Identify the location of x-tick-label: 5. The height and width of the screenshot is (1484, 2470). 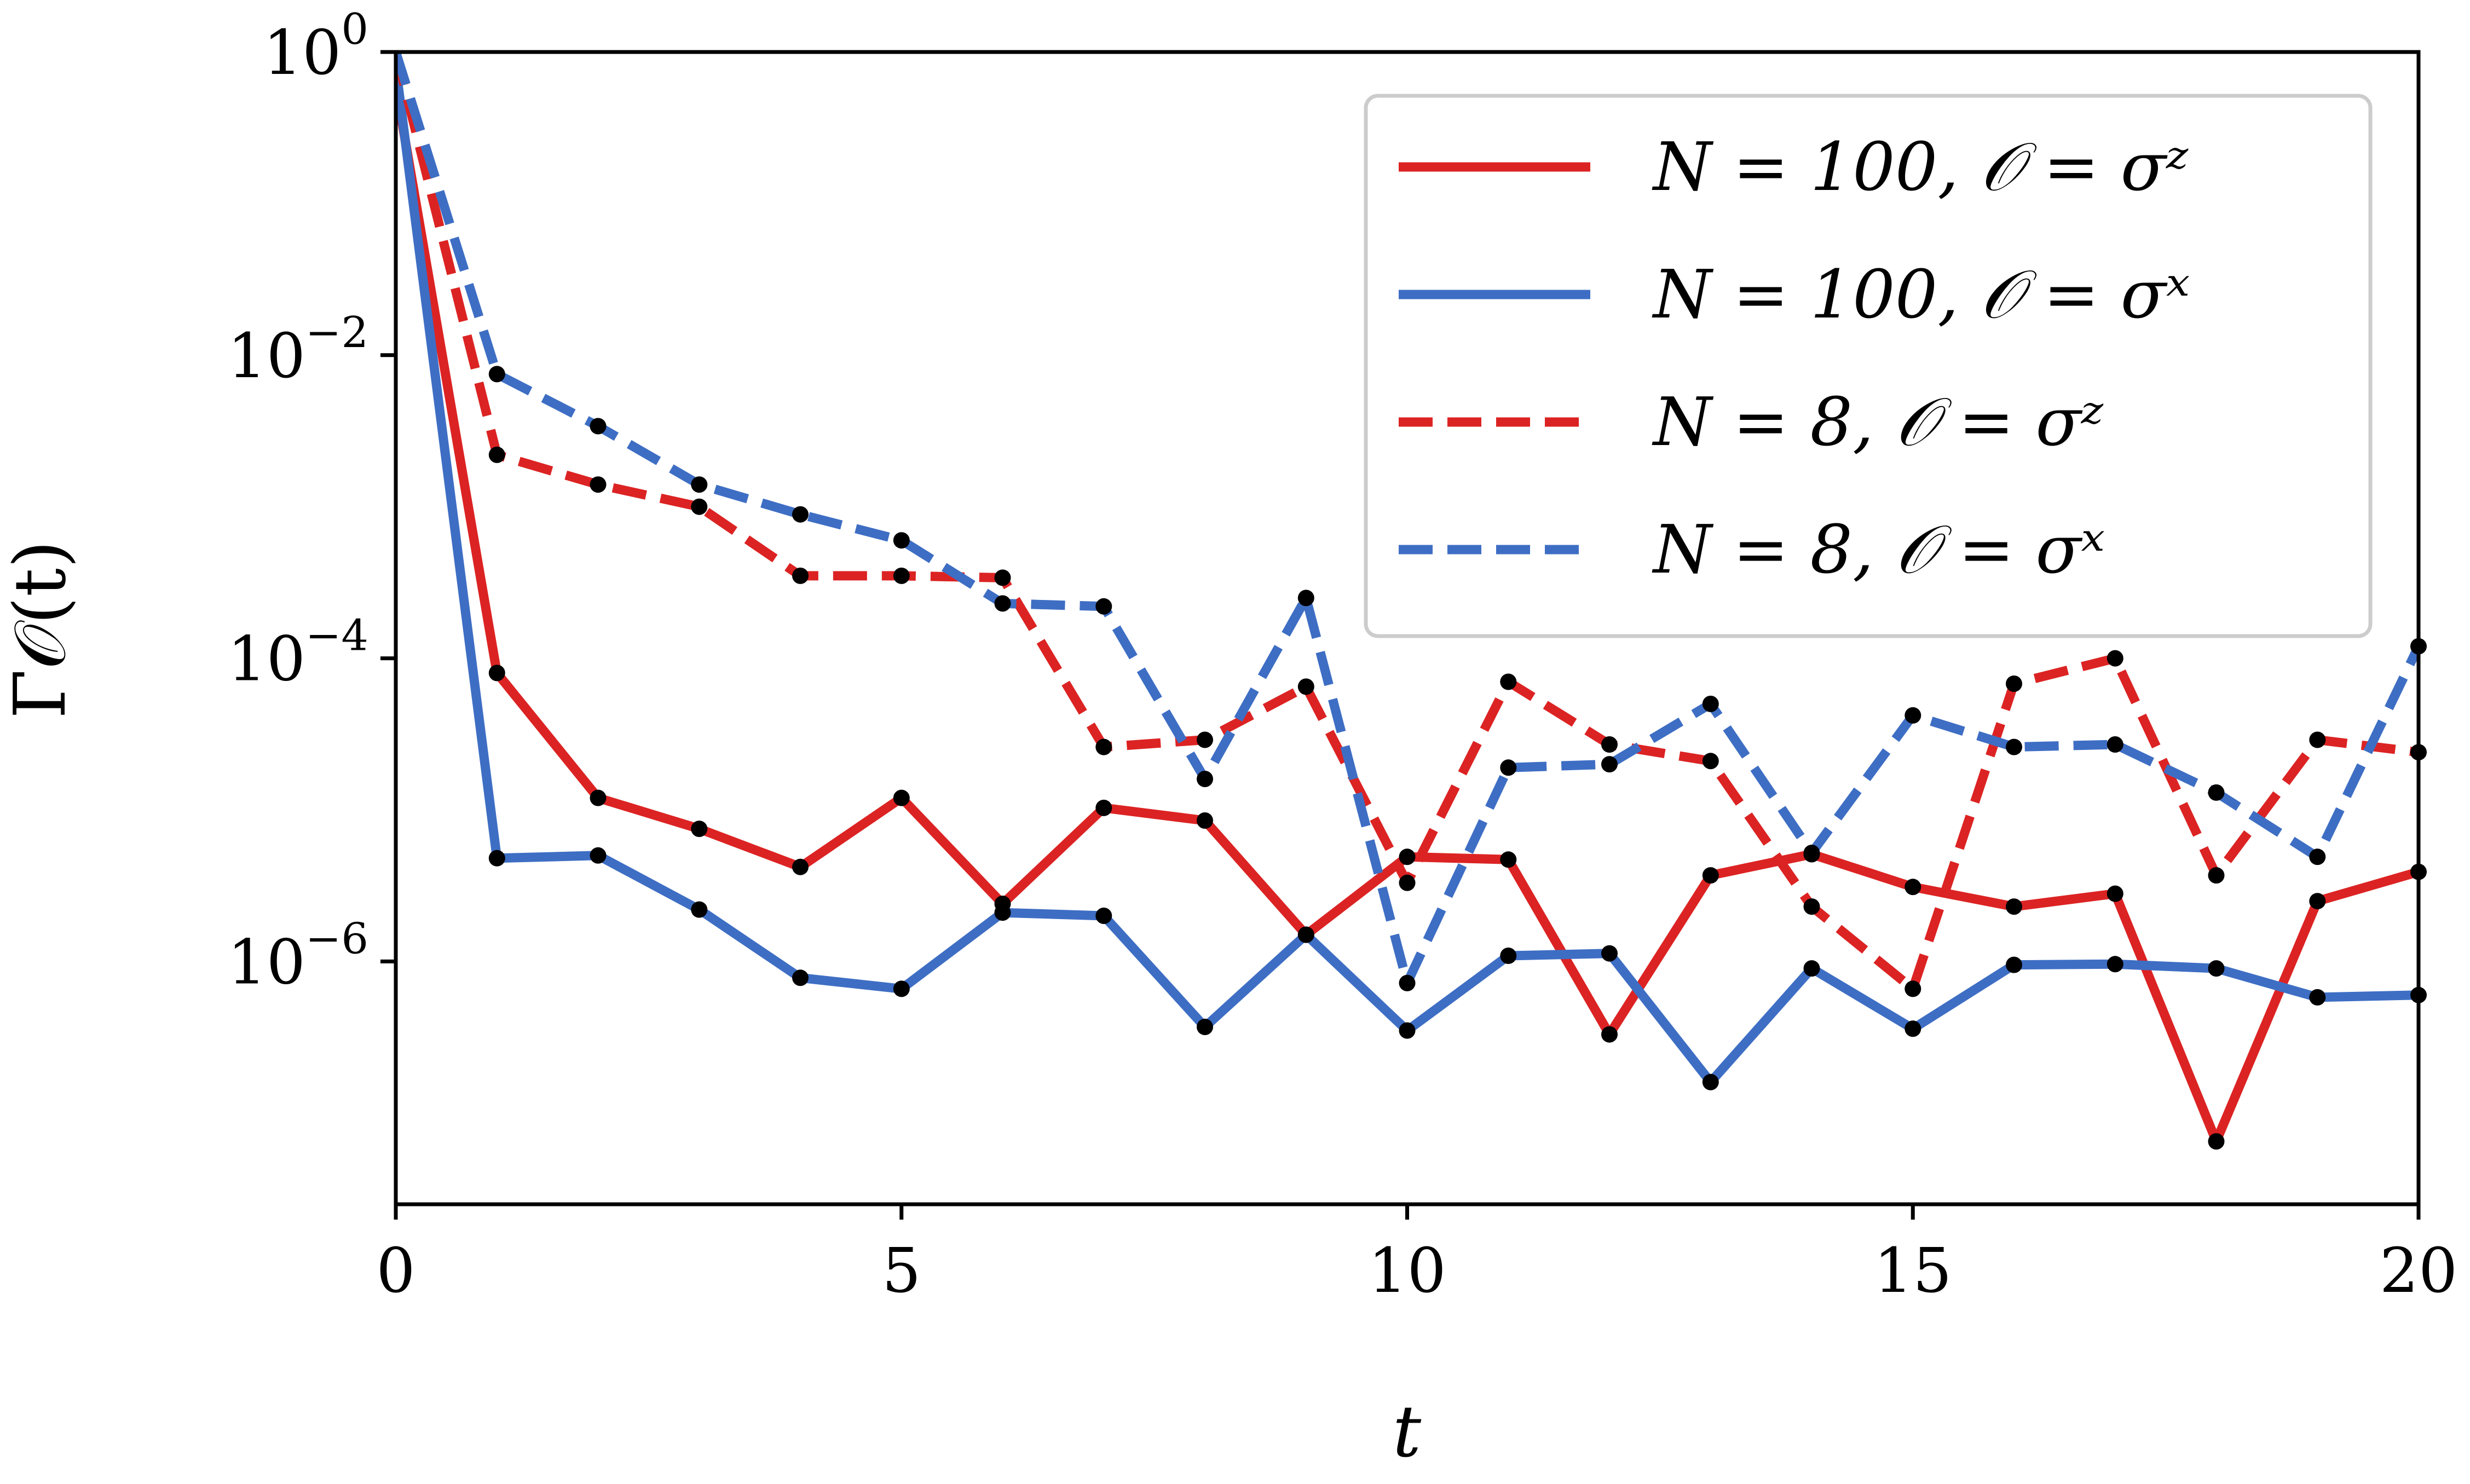
(901, 1271).